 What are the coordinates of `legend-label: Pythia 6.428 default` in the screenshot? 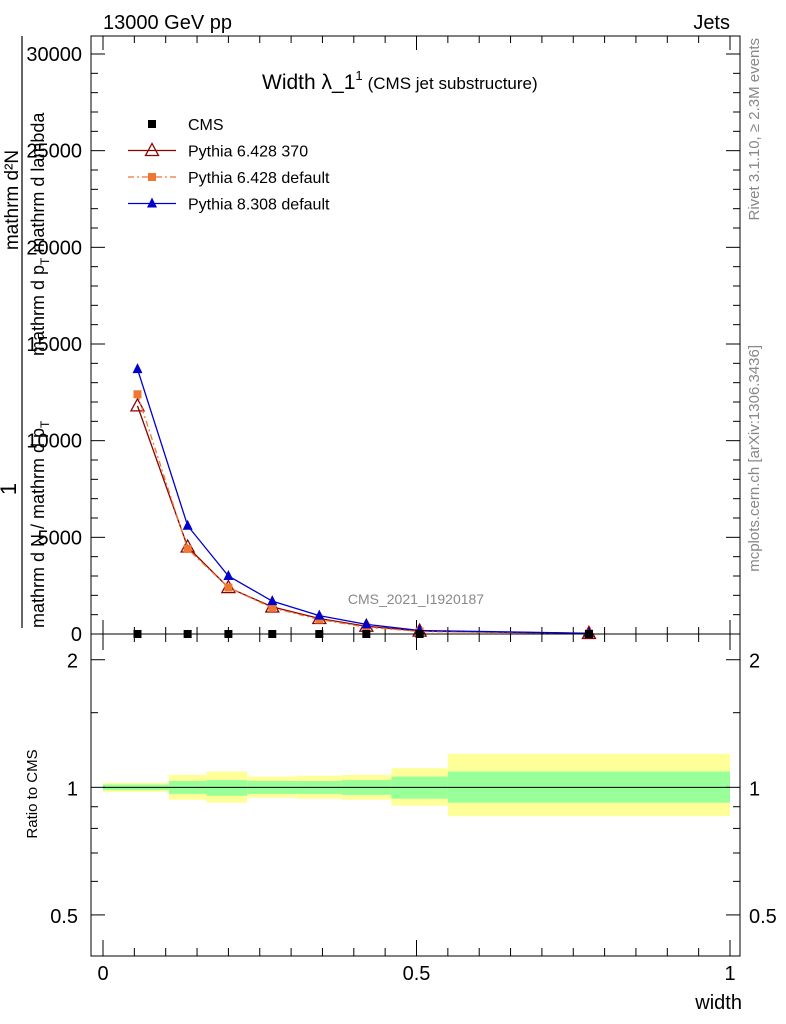 It's located at (259, 178).